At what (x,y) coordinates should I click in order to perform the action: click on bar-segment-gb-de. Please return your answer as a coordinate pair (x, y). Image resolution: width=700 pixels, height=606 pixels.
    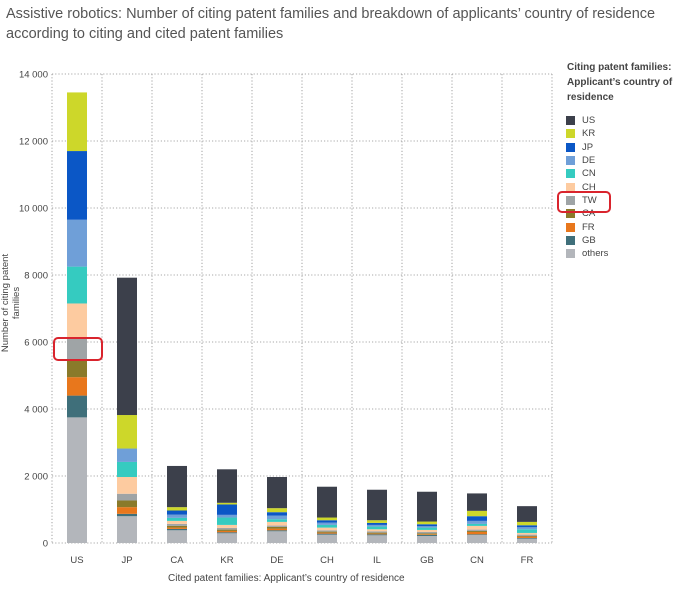
    Looking at the image, I should click on (427, 526).